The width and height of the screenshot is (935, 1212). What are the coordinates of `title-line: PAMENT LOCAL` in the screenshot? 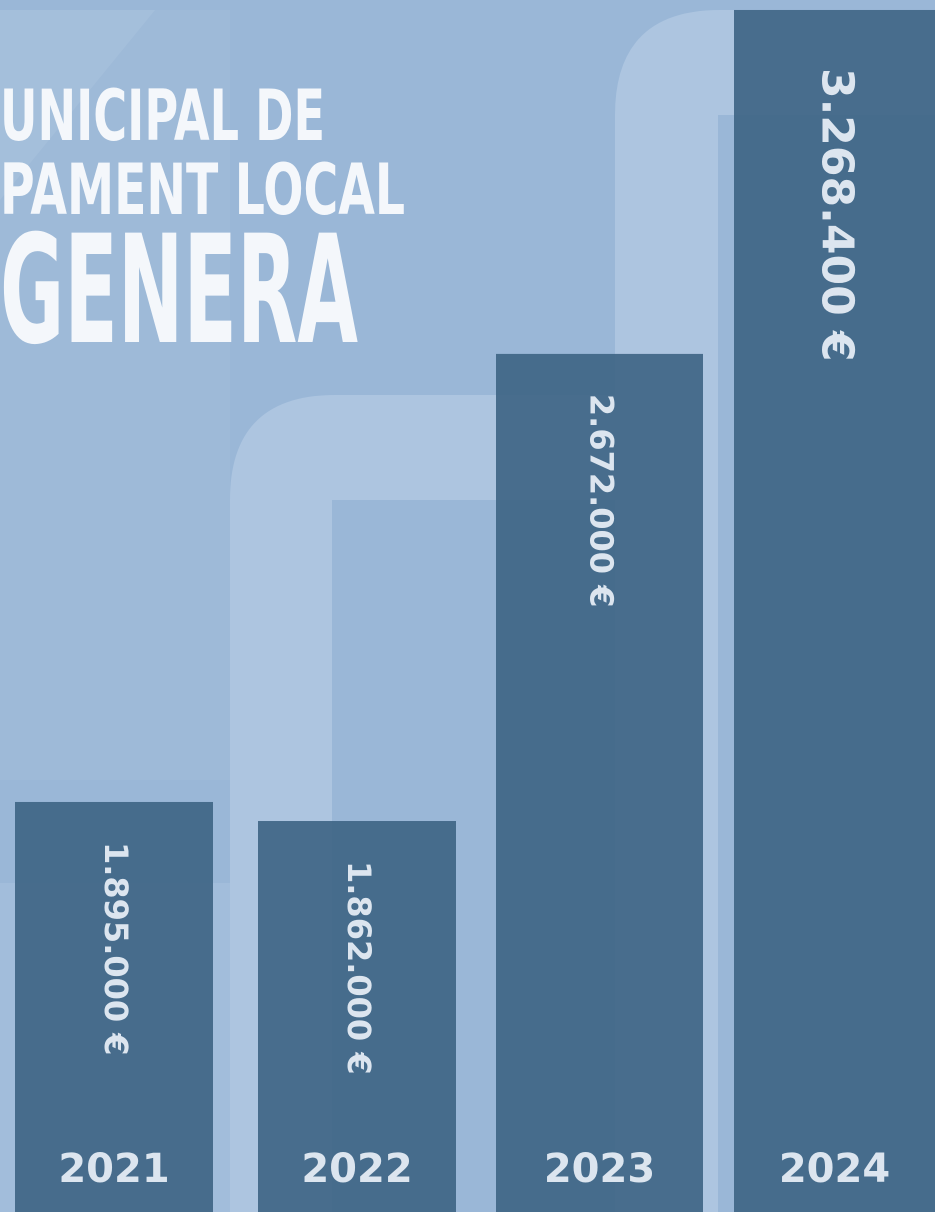 It's located at (202, 190).